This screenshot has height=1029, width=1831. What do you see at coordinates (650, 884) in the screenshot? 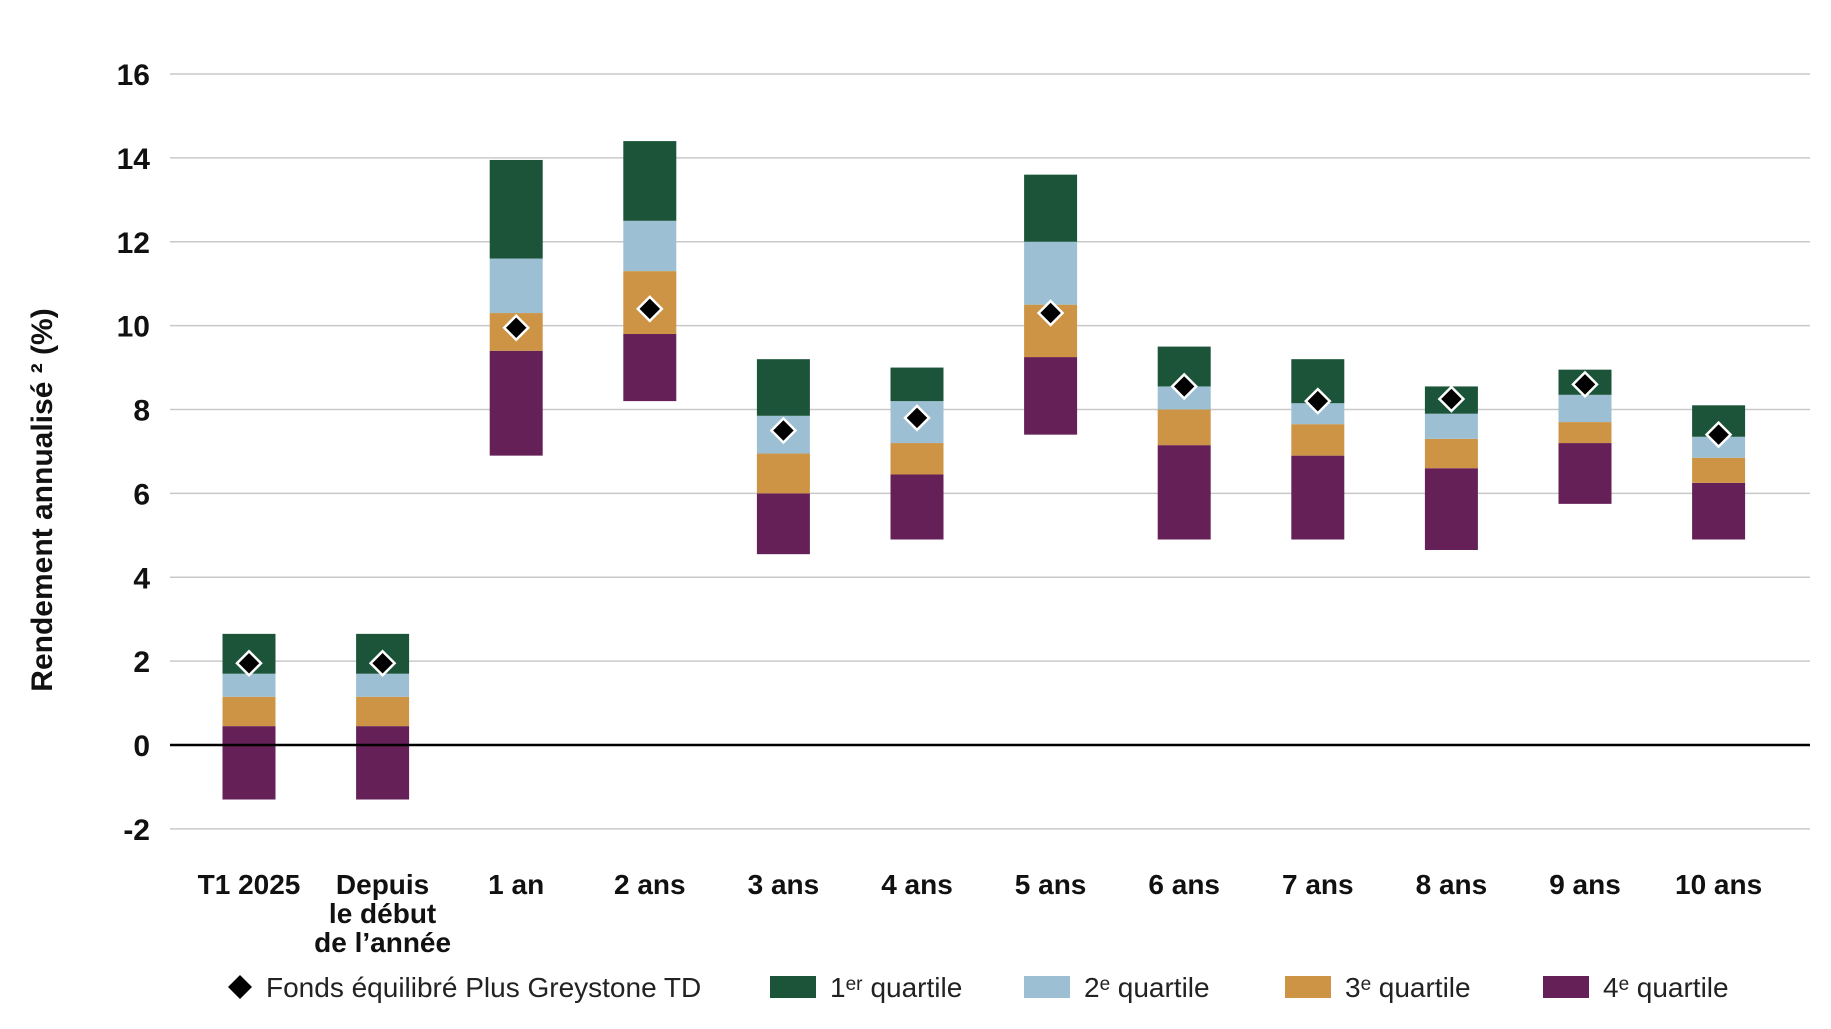
I see `x-category-label: 2 ans` at bounding box center [650, 884].